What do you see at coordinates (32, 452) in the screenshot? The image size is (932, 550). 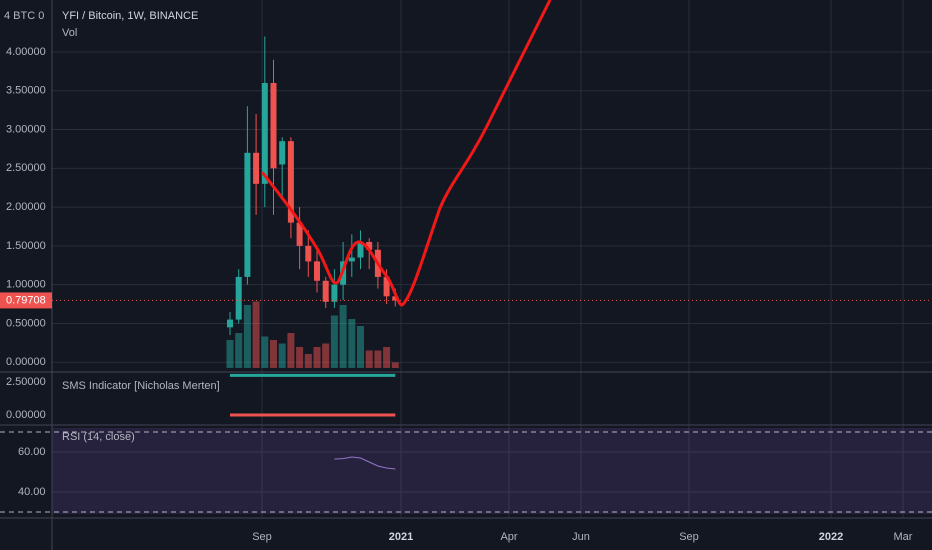 I see `rsi-tick-label: 60.00` at bounding box center [32, 452].